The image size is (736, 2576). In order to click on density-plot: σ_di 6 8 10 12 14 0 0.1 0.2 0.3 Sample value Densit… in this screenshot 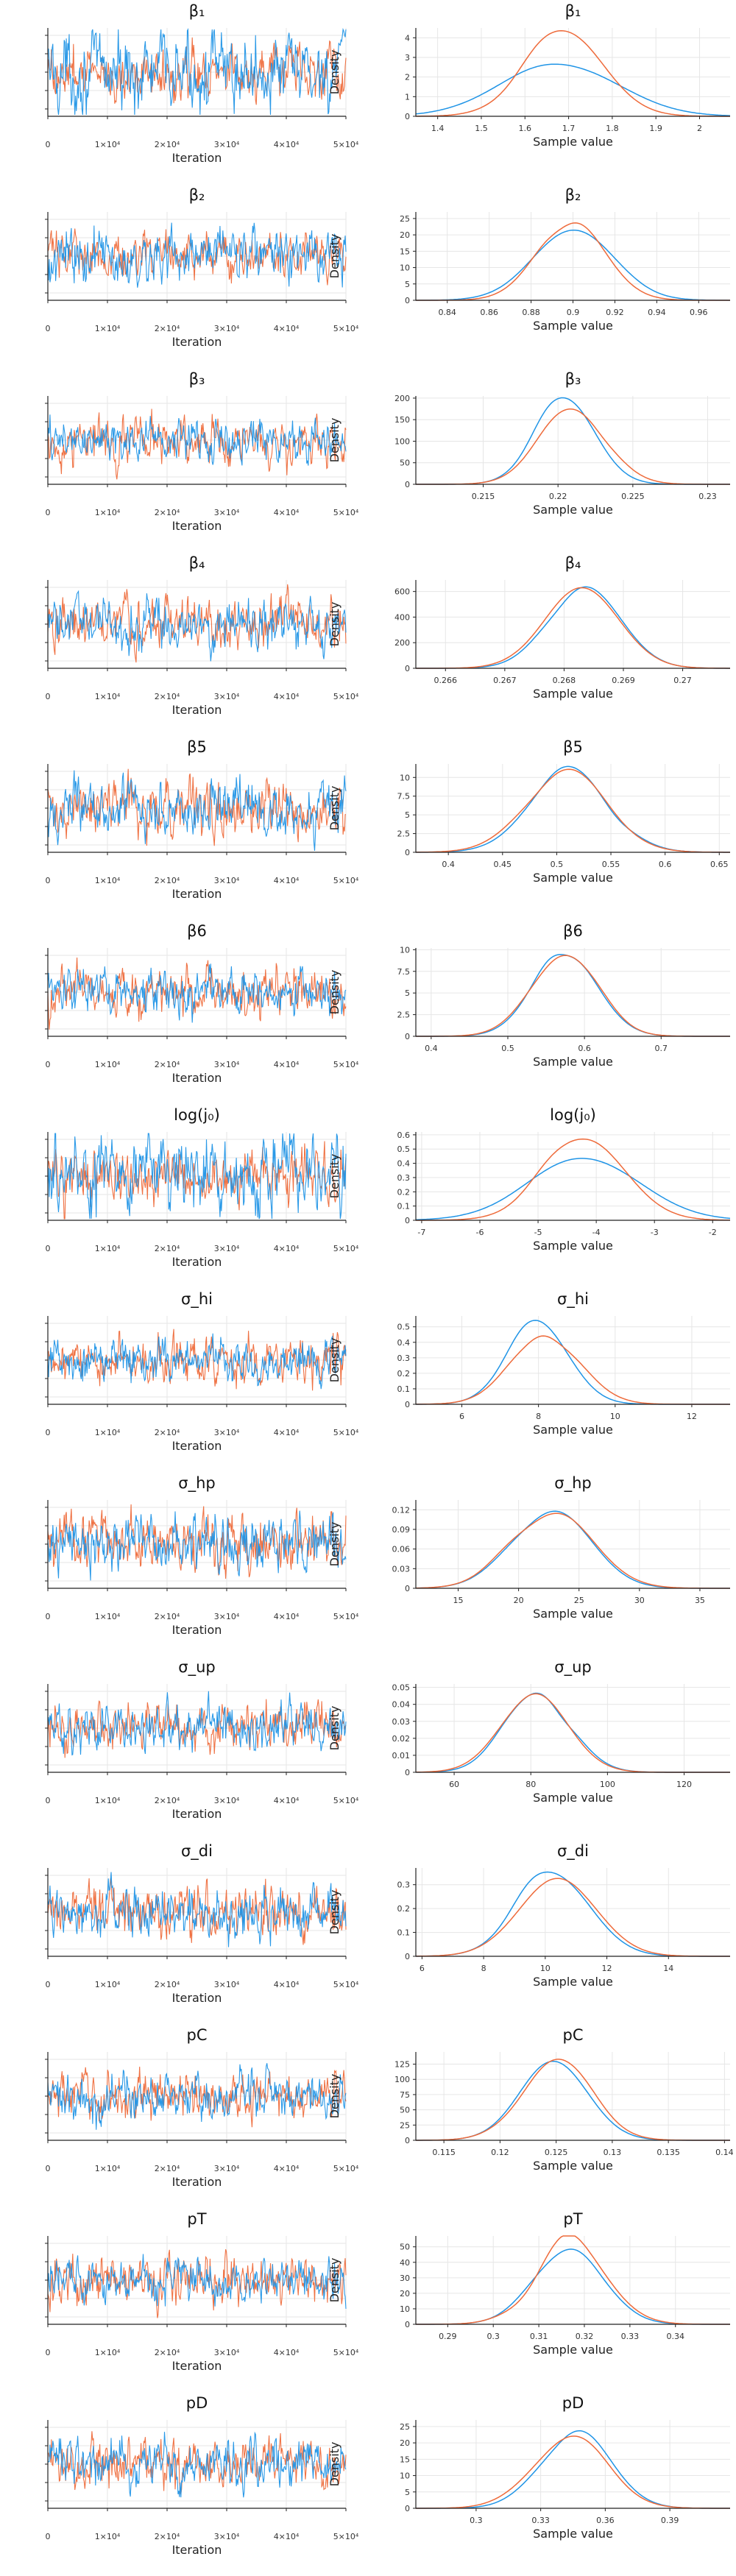, I will do `click(529, 1915)`.